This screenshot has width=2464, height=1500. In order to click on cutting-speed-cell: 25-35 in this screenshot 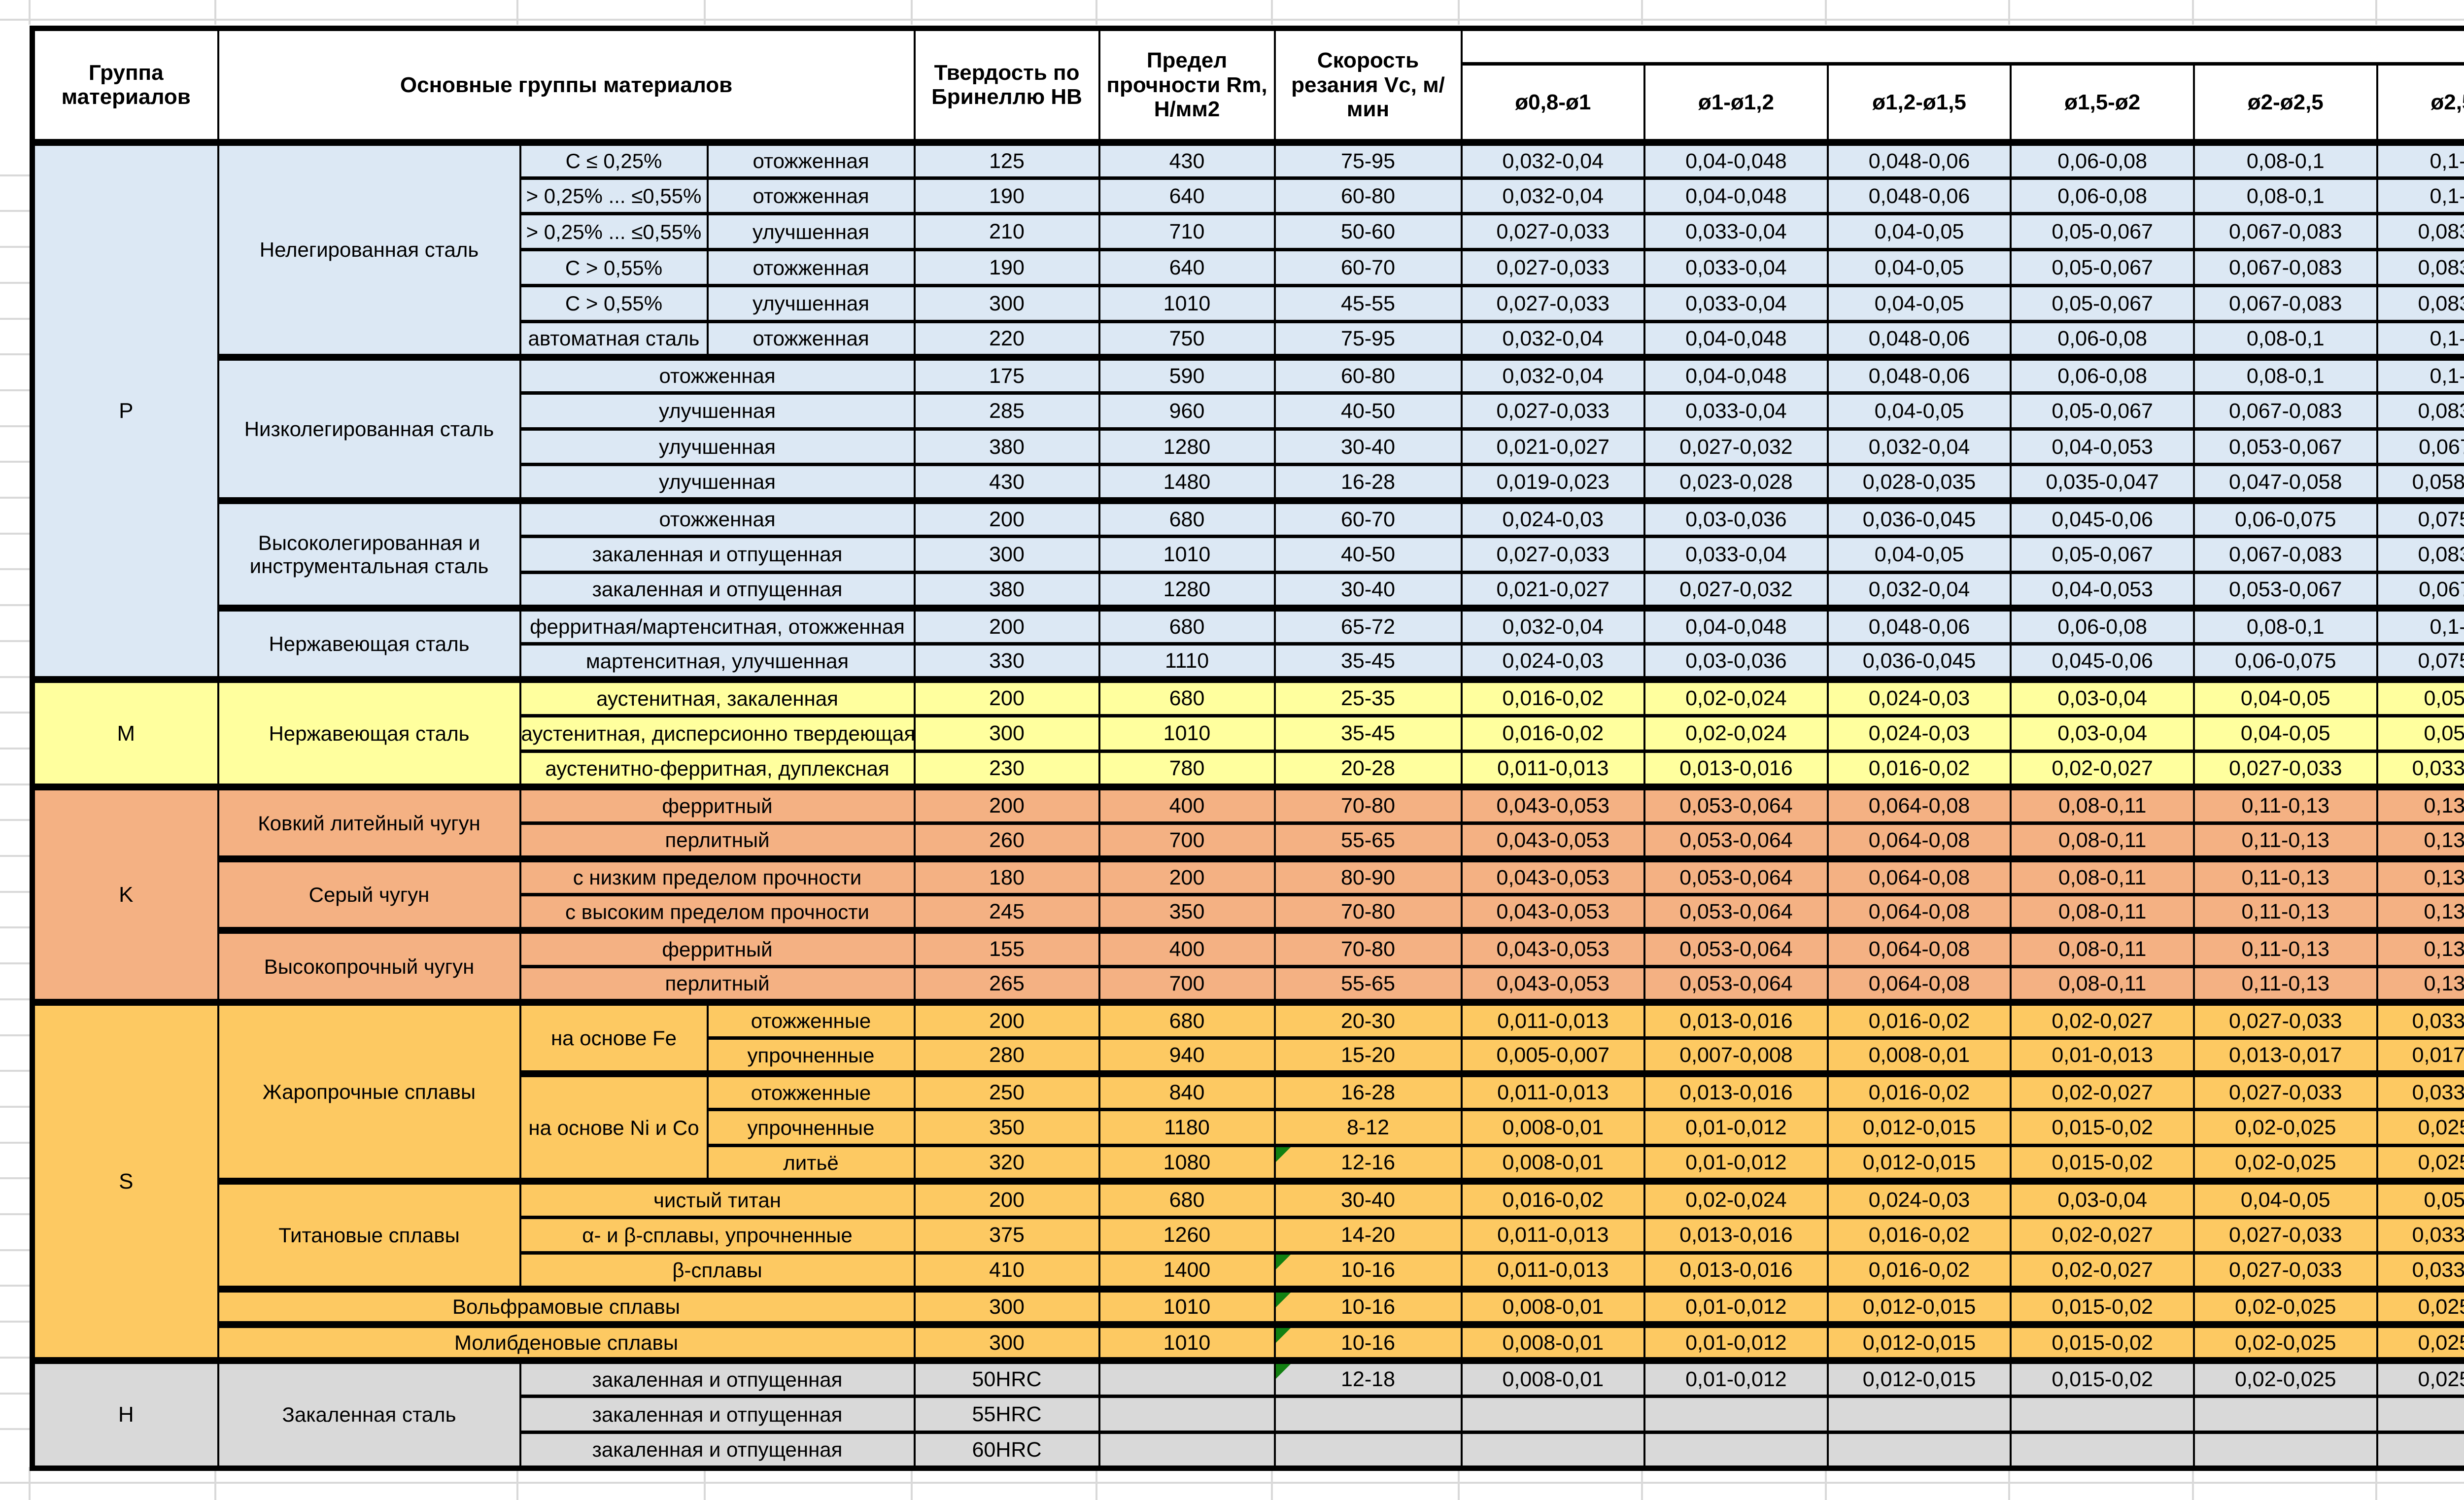, I will do `click(1368, 696)`.